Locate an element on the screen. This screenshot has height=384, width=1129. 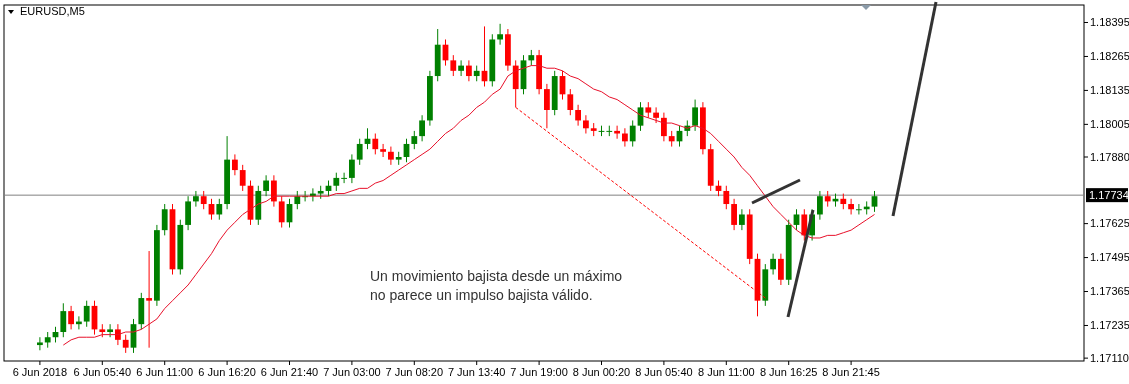
x-tick-label: 6 Jun 16:20 is located at coordinates (227, 372).